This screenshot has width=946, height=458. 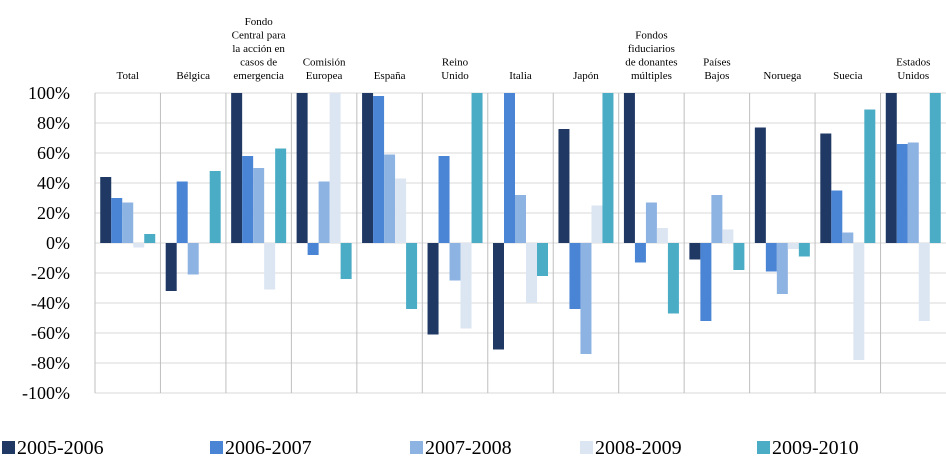 I want to click on x-tick-label: Reino Unido, so click(x=455, y=70).